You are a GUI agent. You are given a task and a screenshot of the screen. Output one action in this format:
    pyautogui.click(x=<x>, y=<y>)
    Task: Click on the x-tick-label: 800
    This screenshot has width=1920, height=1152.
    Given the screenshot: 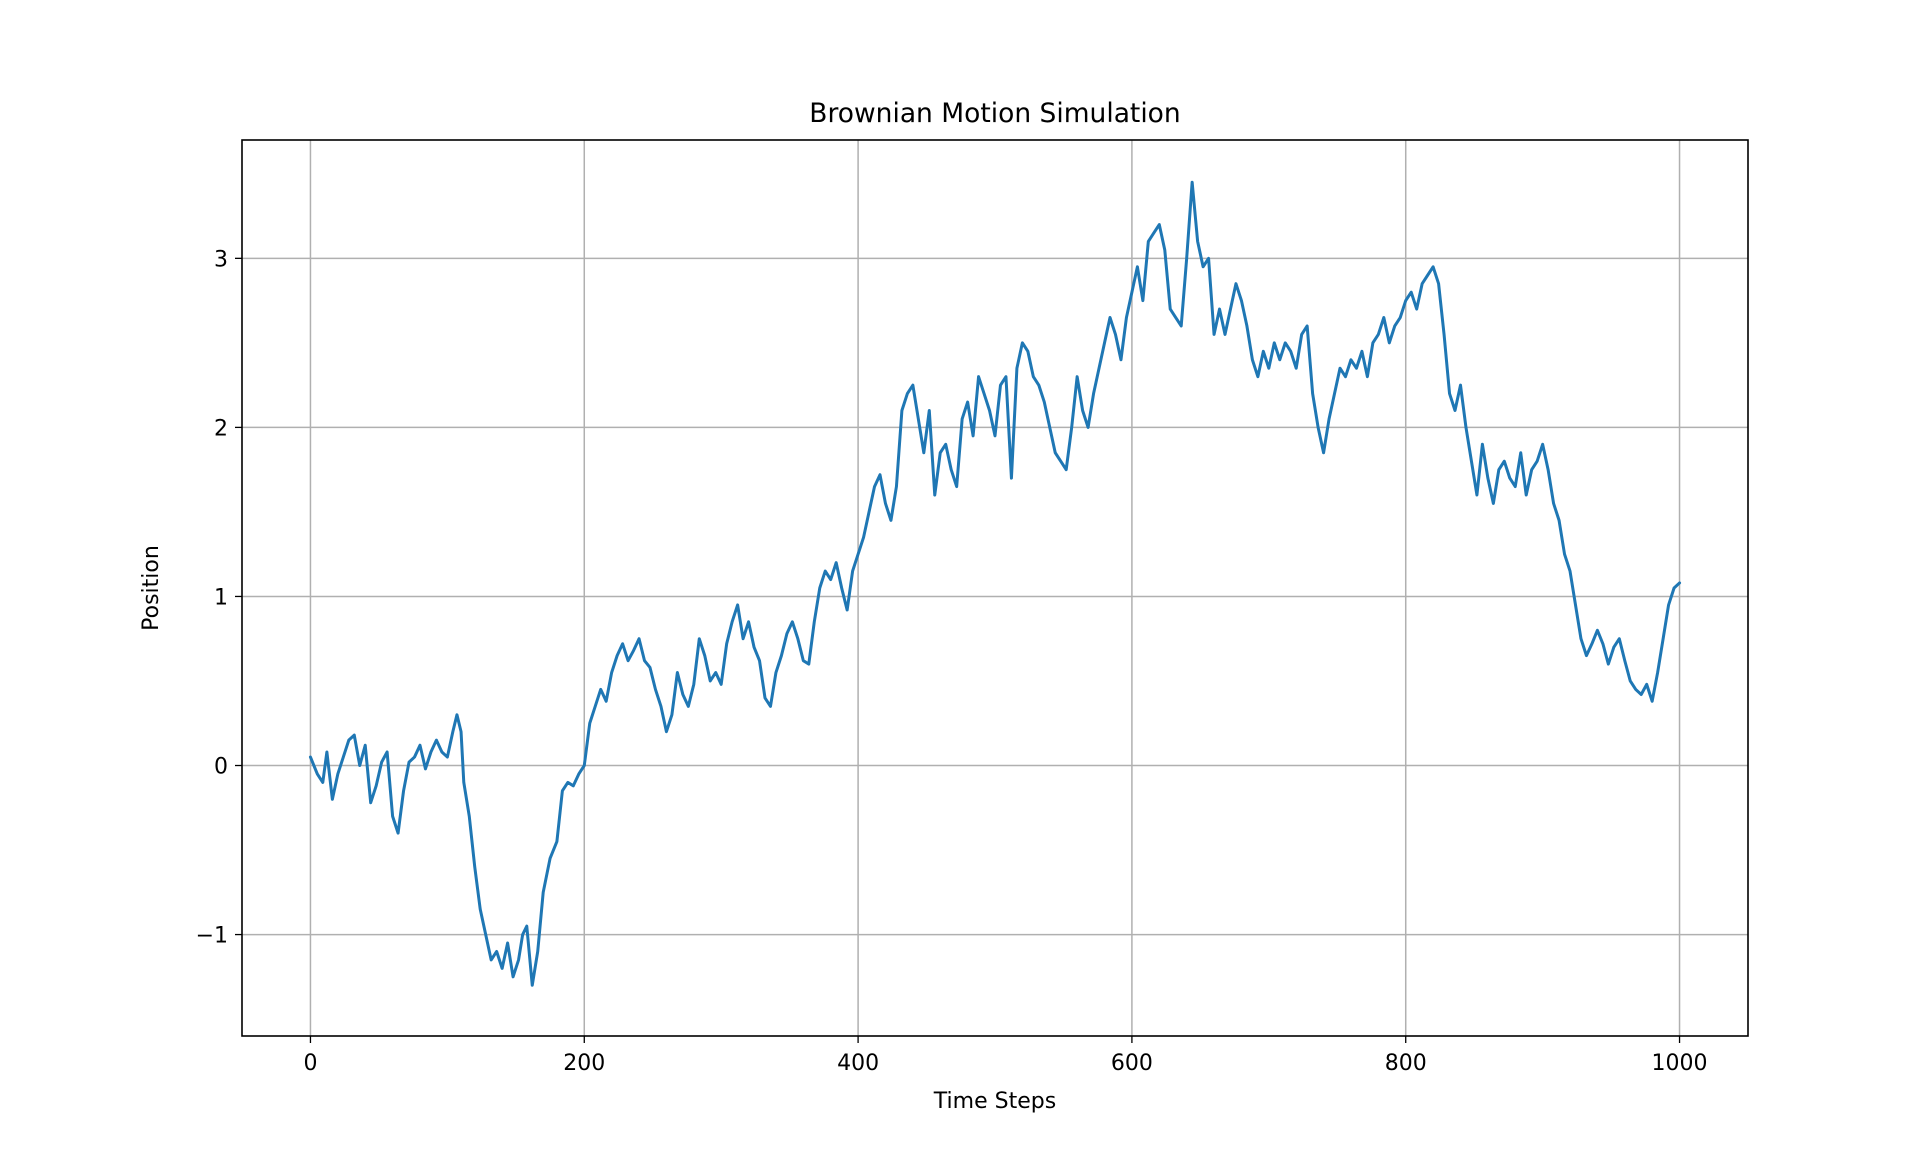 What is the action you would take?
    pyautogui.click(x=1406, y=1063)
    